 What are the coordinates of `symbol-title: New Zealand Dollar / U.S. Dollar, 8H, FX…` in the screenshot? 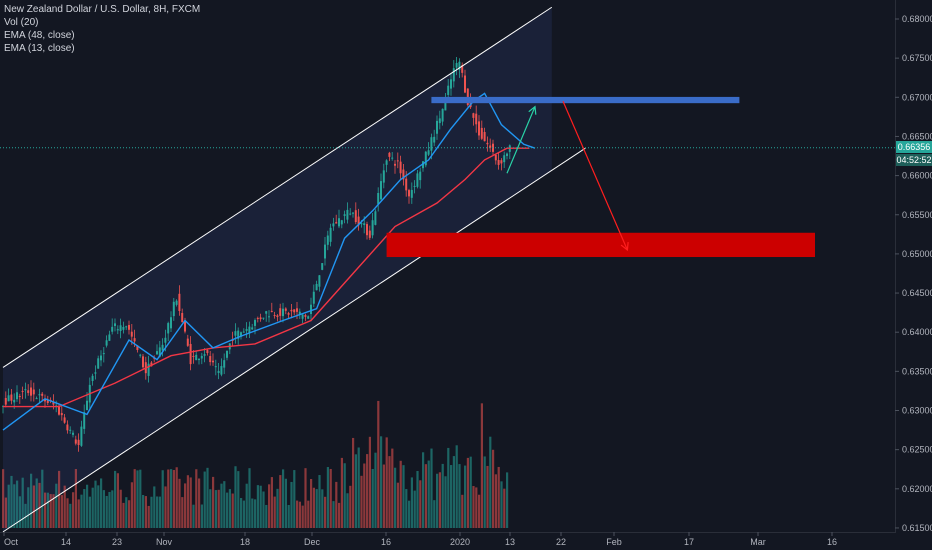 It's located at (102, 9).